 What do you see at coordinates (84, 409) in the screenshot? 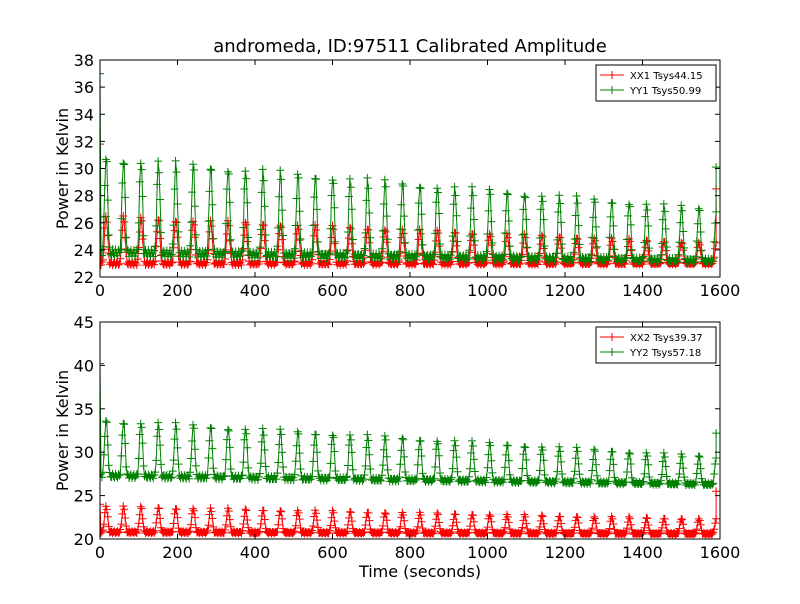
I see `y-tick-label: 35` at bounding box center [84, 409].